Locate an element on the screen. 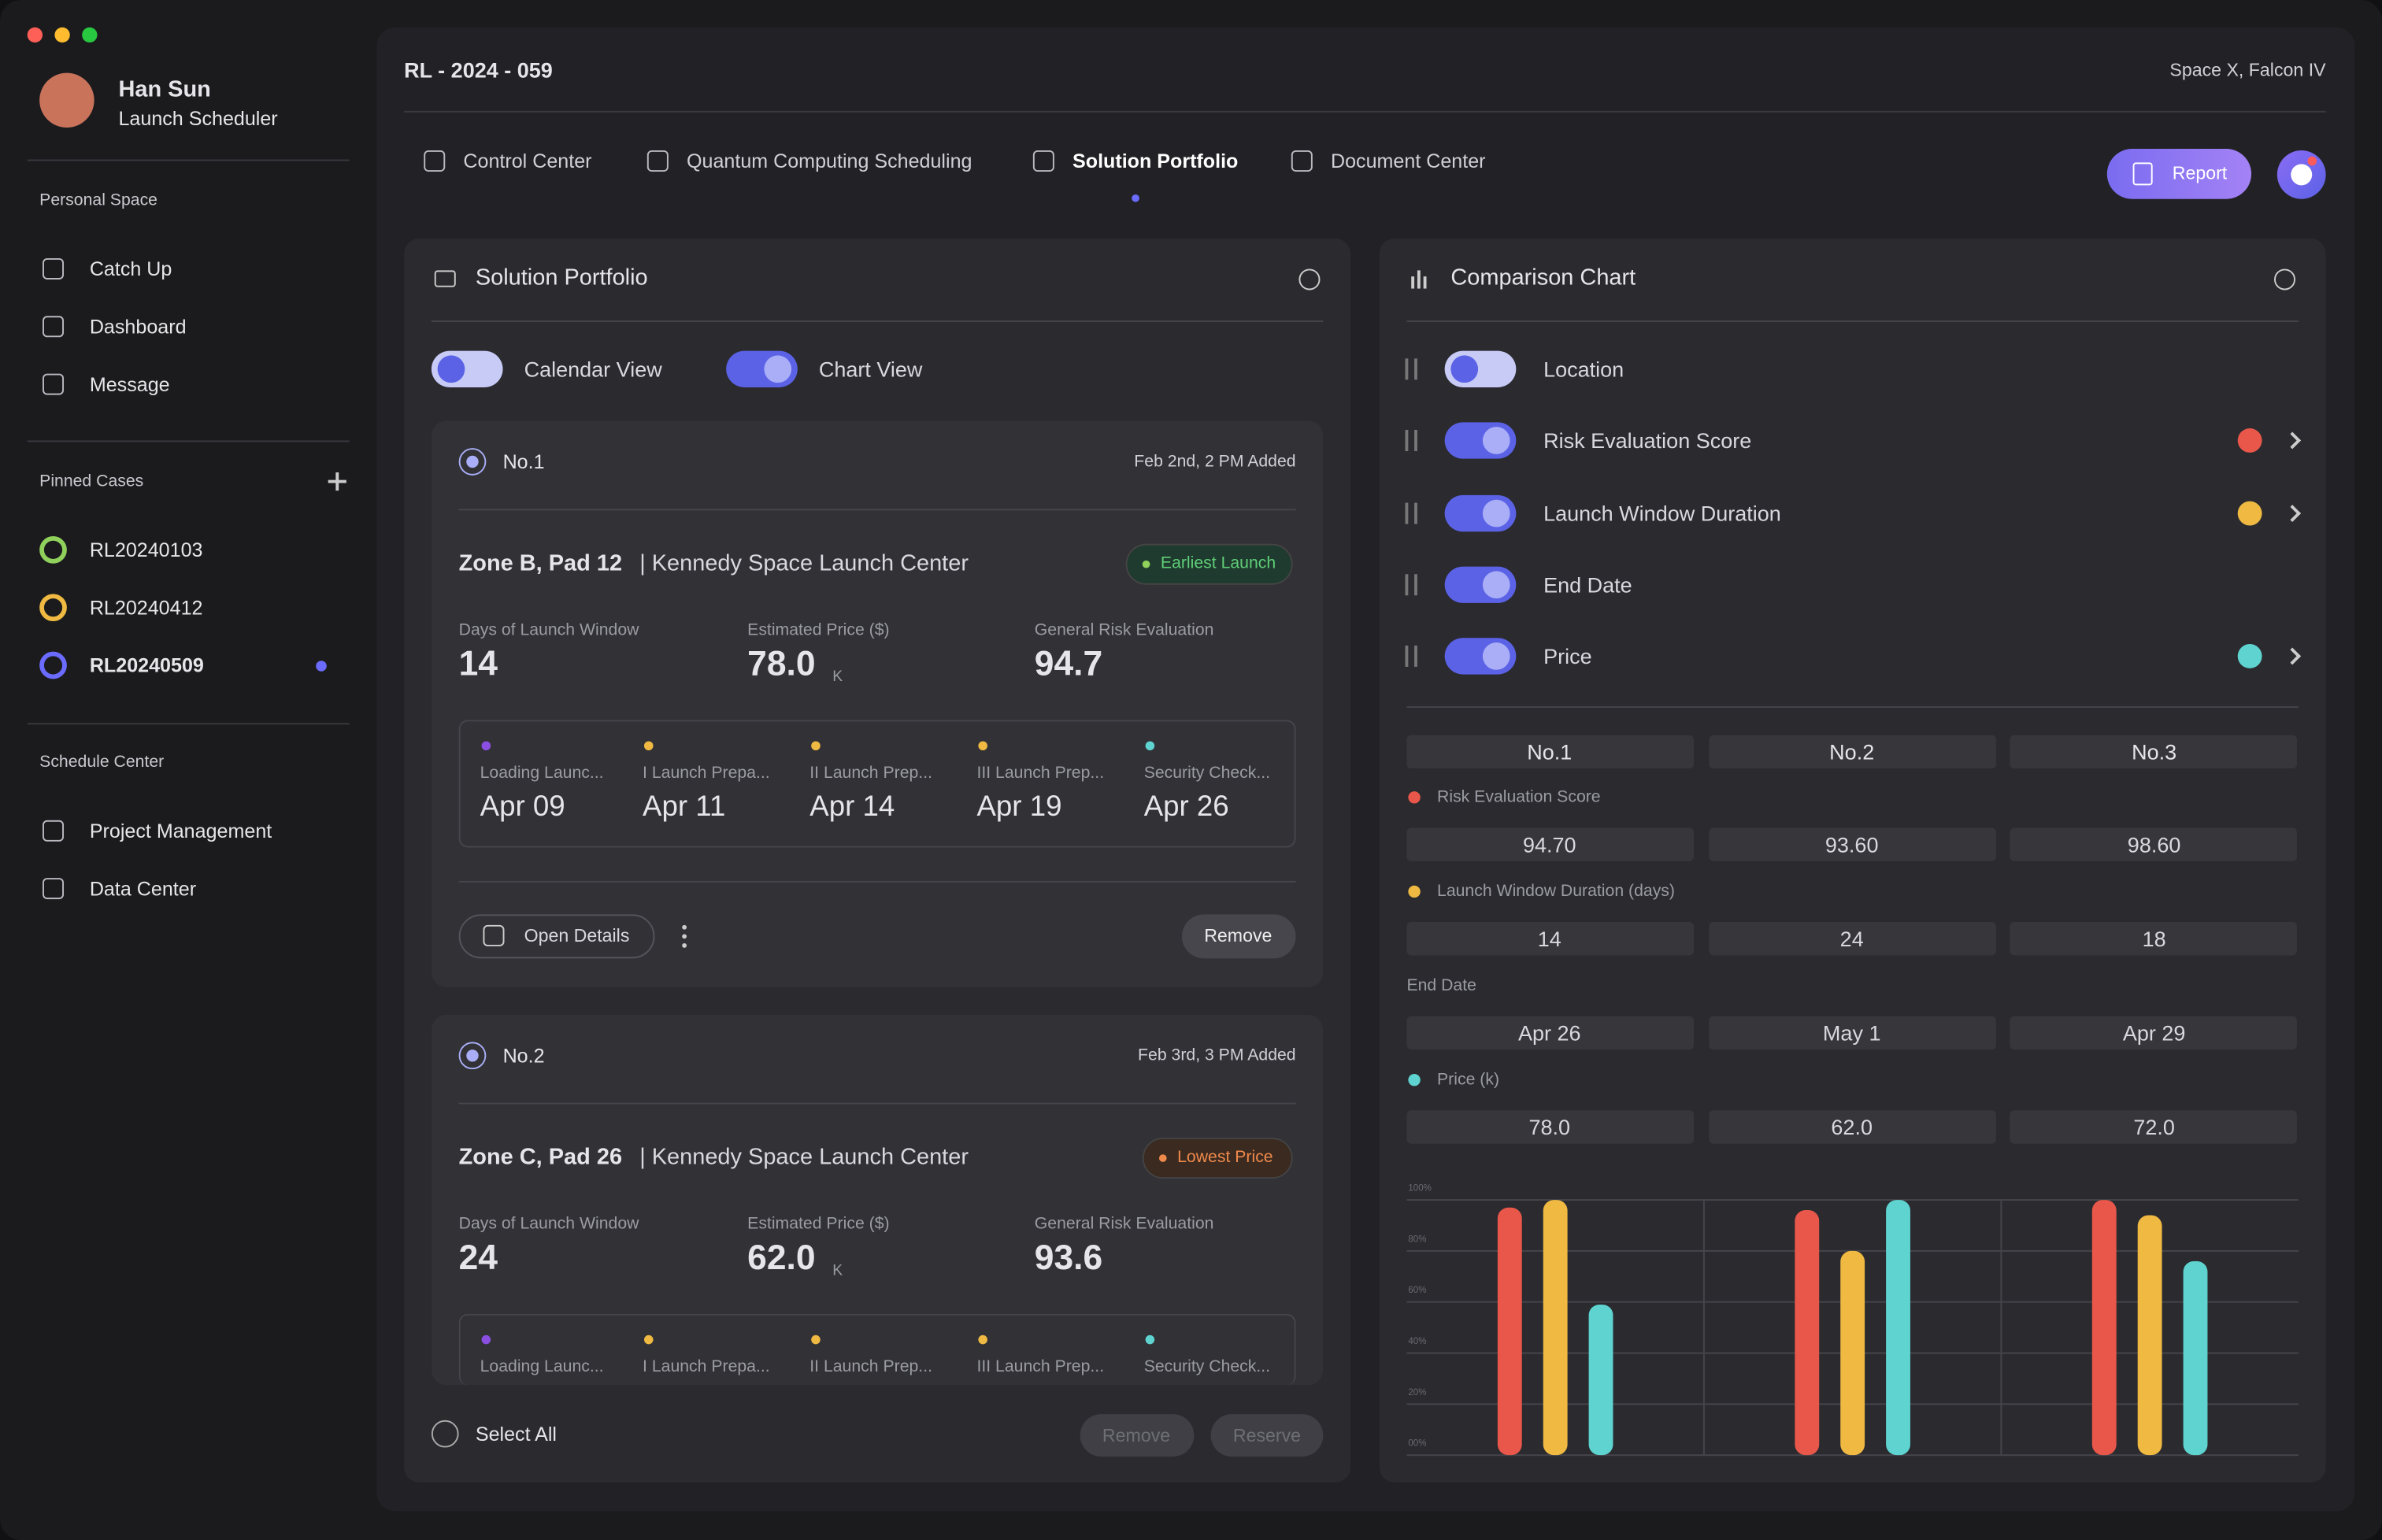  nav-item: Dashboard is located at coordinates (138, 327).